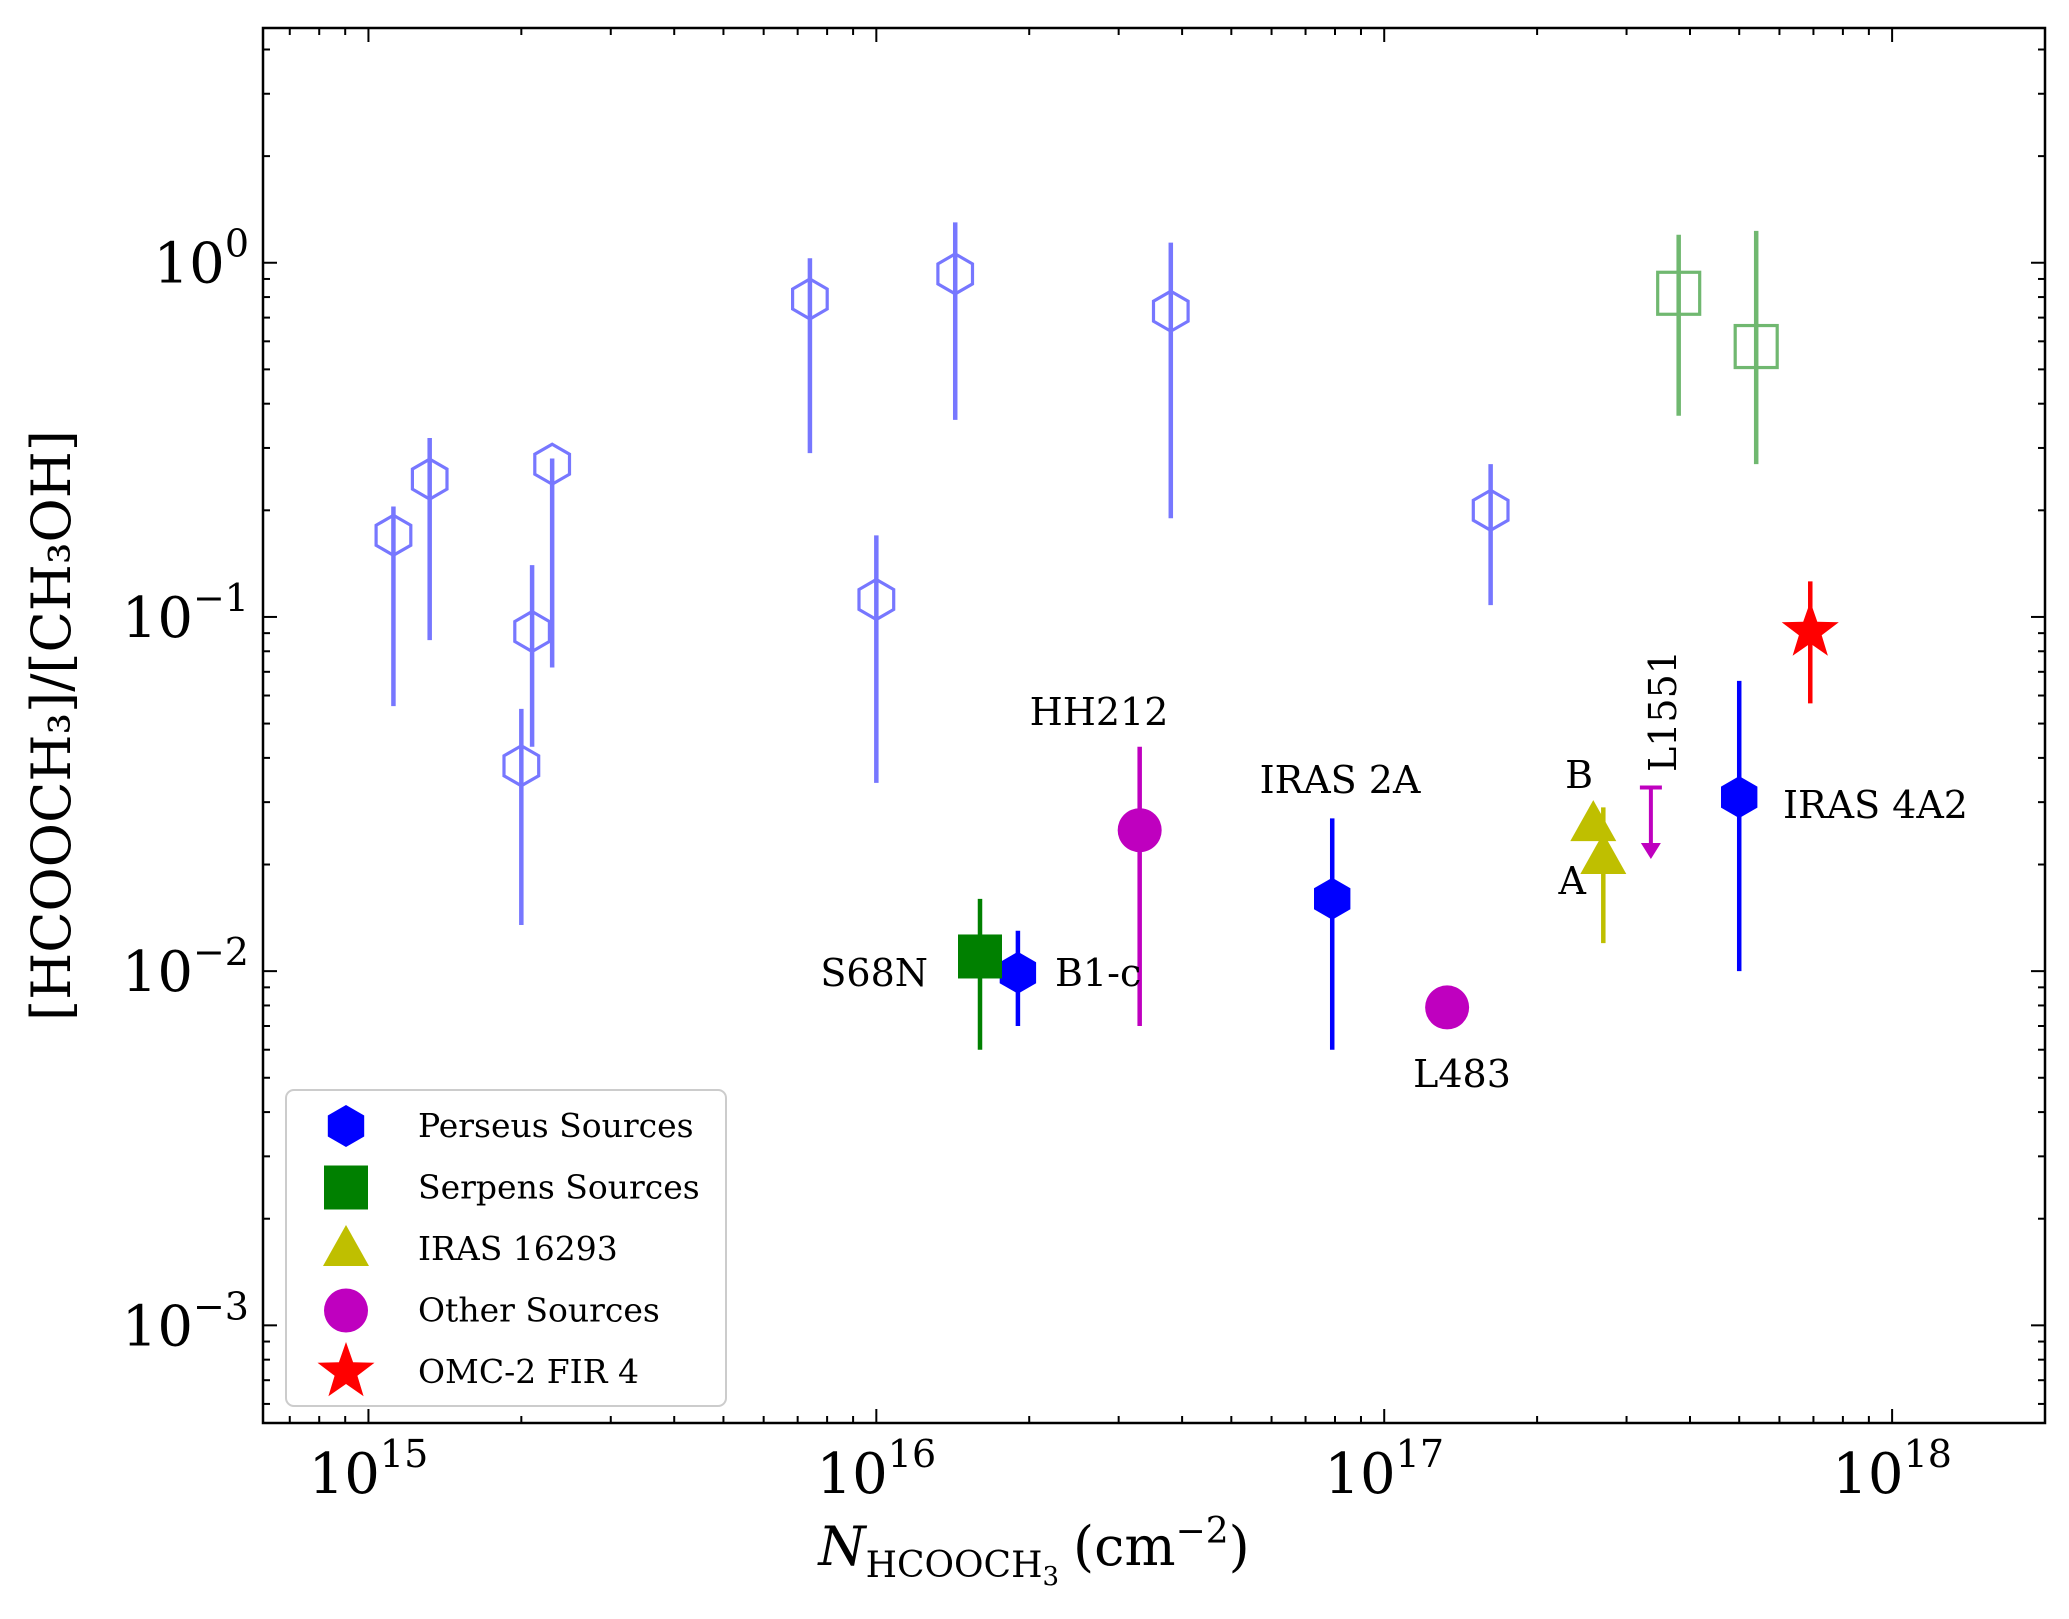  I want to click on x-axis-label-unit-close: ), so click(1239, 1546).